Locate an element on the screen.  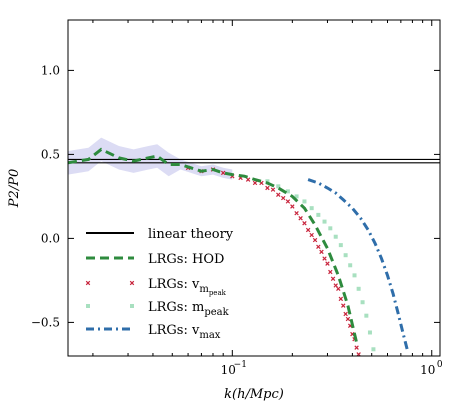
y-tick-label: 0.0 is located at coordinates (50, 238).